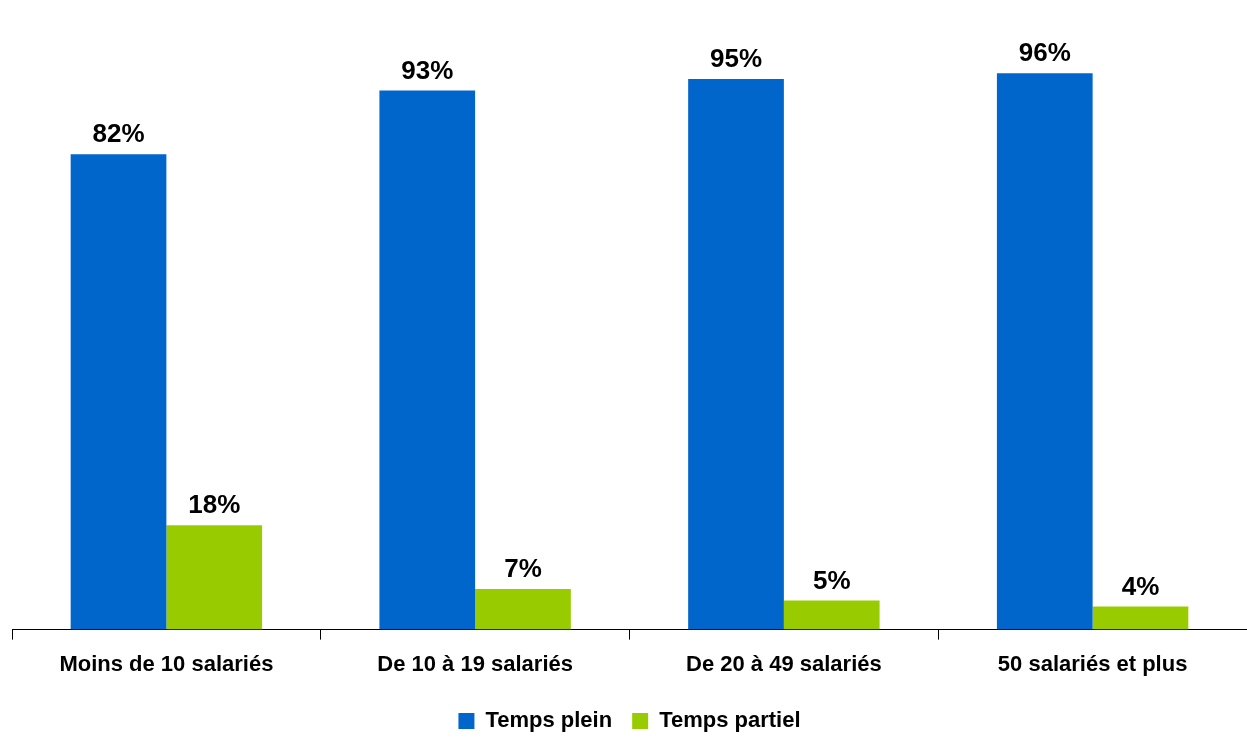  What do you see at coordinates (166, 663) in the screenshot?
I see `x-tick-label: Moins de 10 salariés` at bounding box center [166, 663].